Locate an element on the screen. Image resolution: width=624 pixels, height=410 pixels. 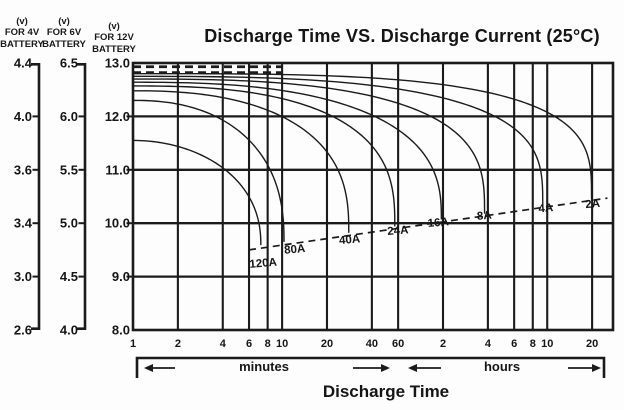
curve-label-80A: 80A is located at coordinates (295, 250).